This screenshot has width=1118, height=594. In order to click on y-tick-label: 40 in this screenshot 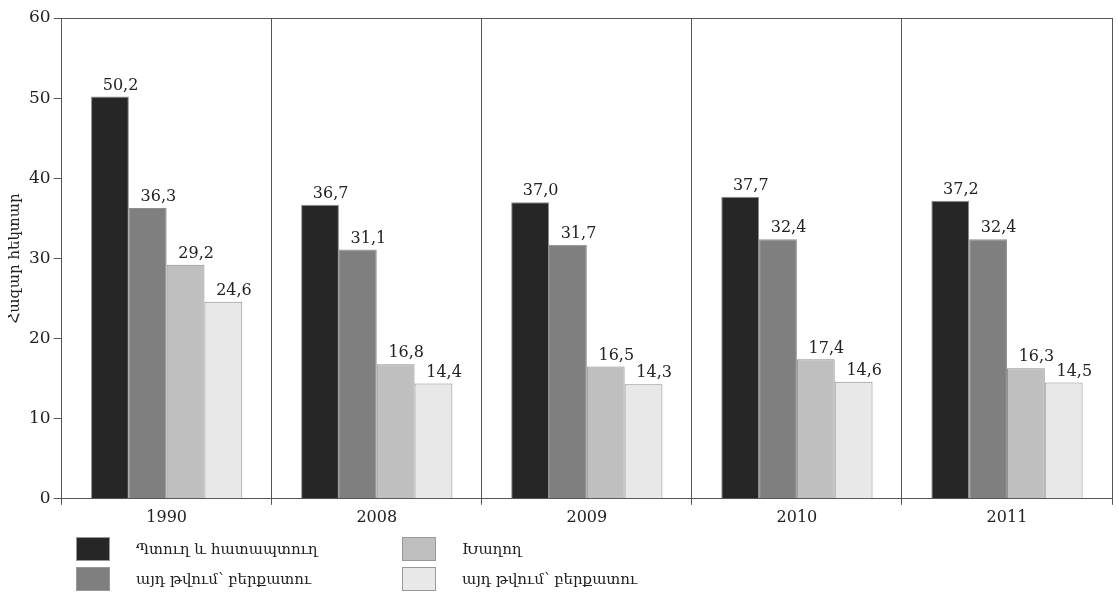, I will do `click(39, 176)`.